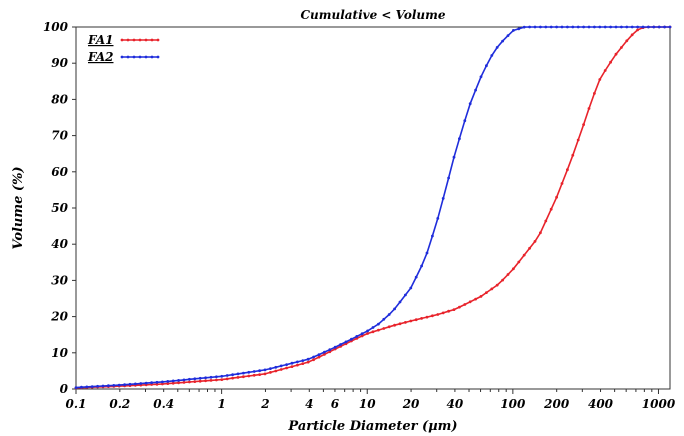 This screenshot has height=436, width=684. What do you see at coordinates (371, 400) in the screenshot?
I see `x-axis: 0.1 0.2 0.4 1 2 4 6 10 20 40 100 200 400 1000` at bounding box center [371, 400].